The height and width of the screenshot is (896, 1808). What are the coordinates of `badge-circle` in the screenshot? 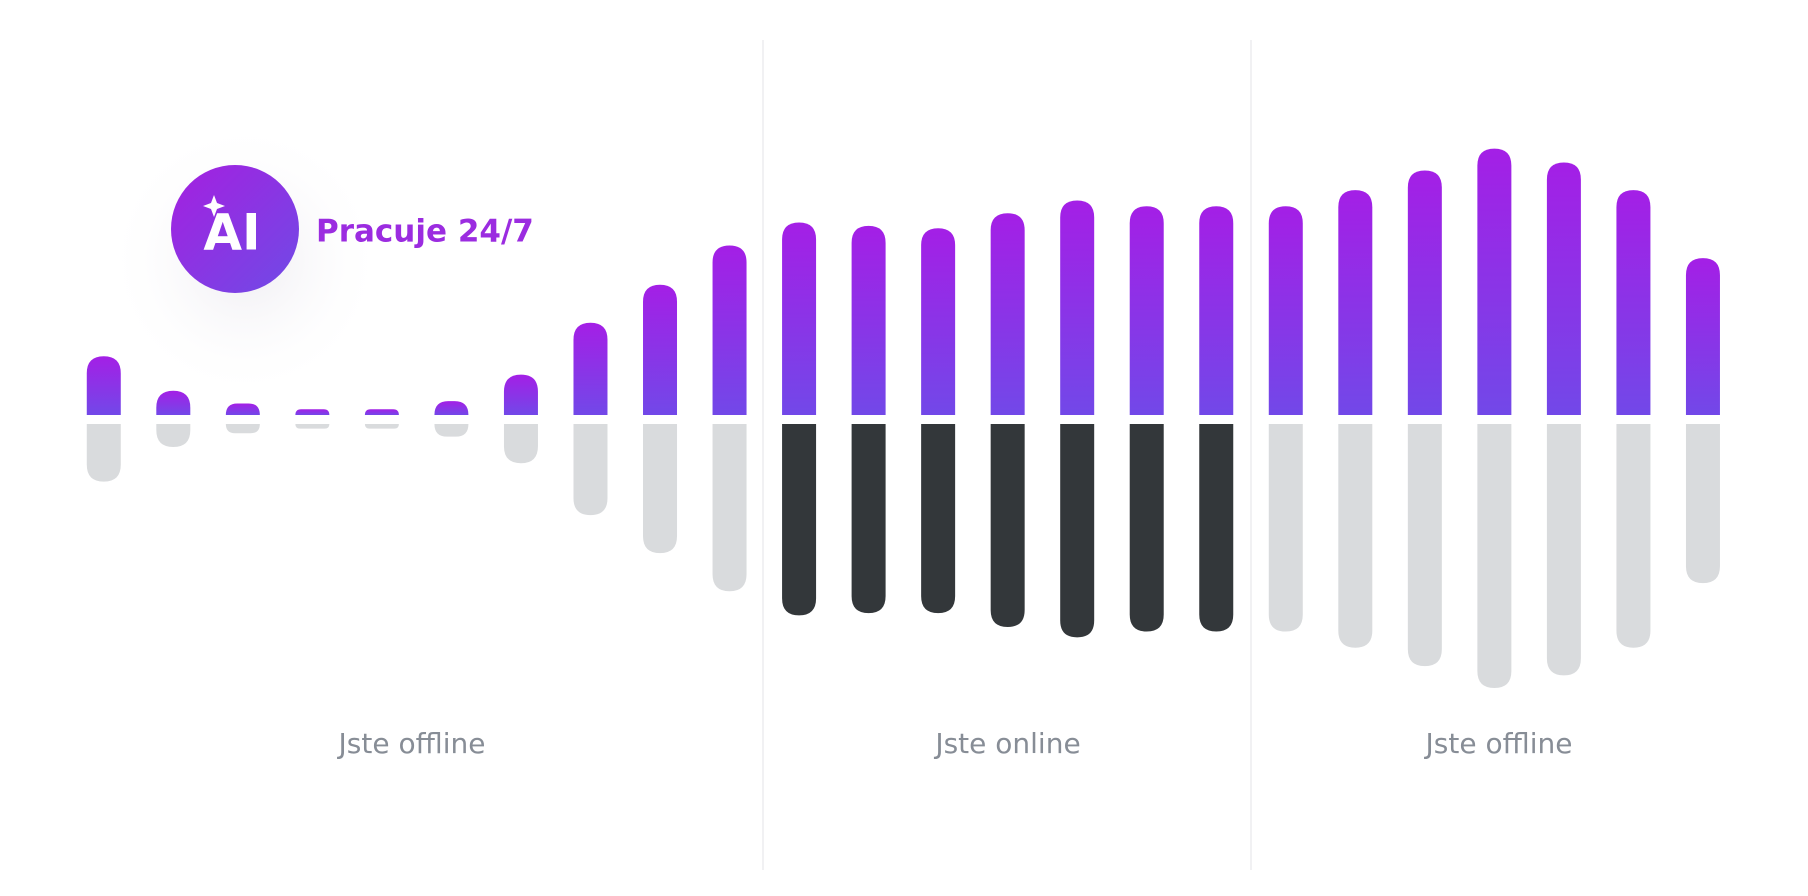 It's located at (235, 229).